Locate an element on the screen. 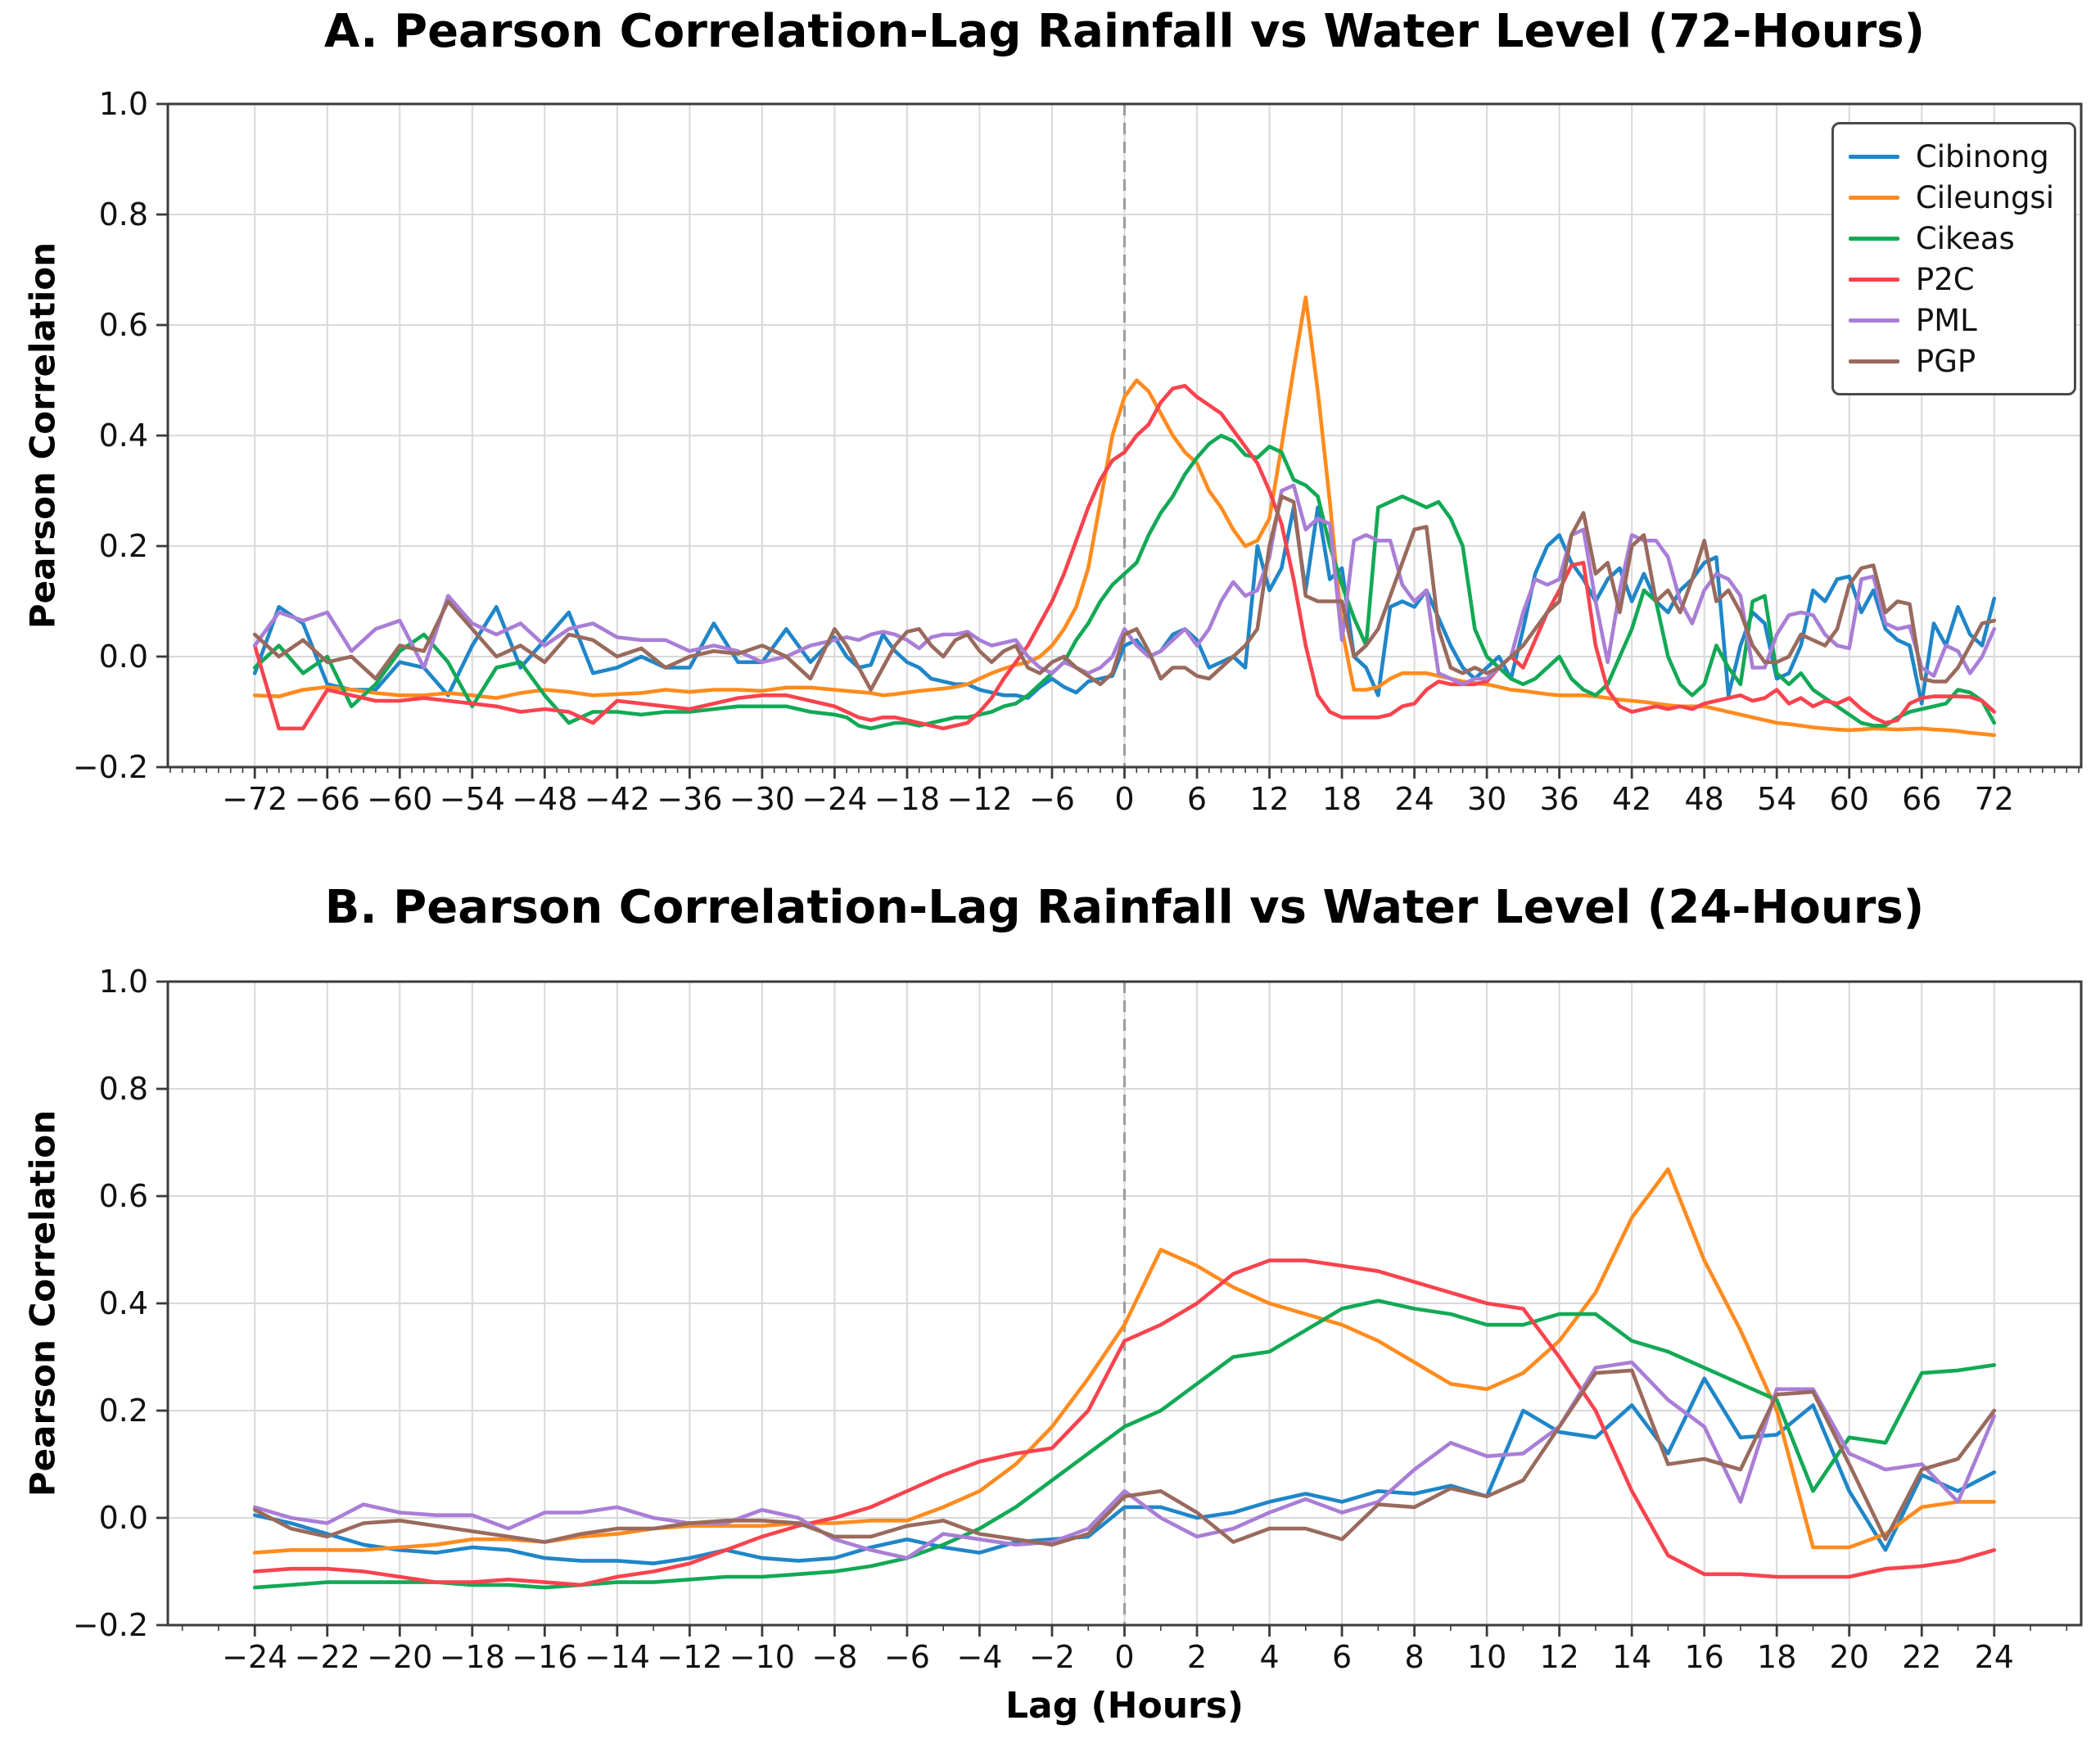 Image resolution: width=2100 pixels, height=1743 pixels. series-line-pml is located at coordinates (1124, 1460).